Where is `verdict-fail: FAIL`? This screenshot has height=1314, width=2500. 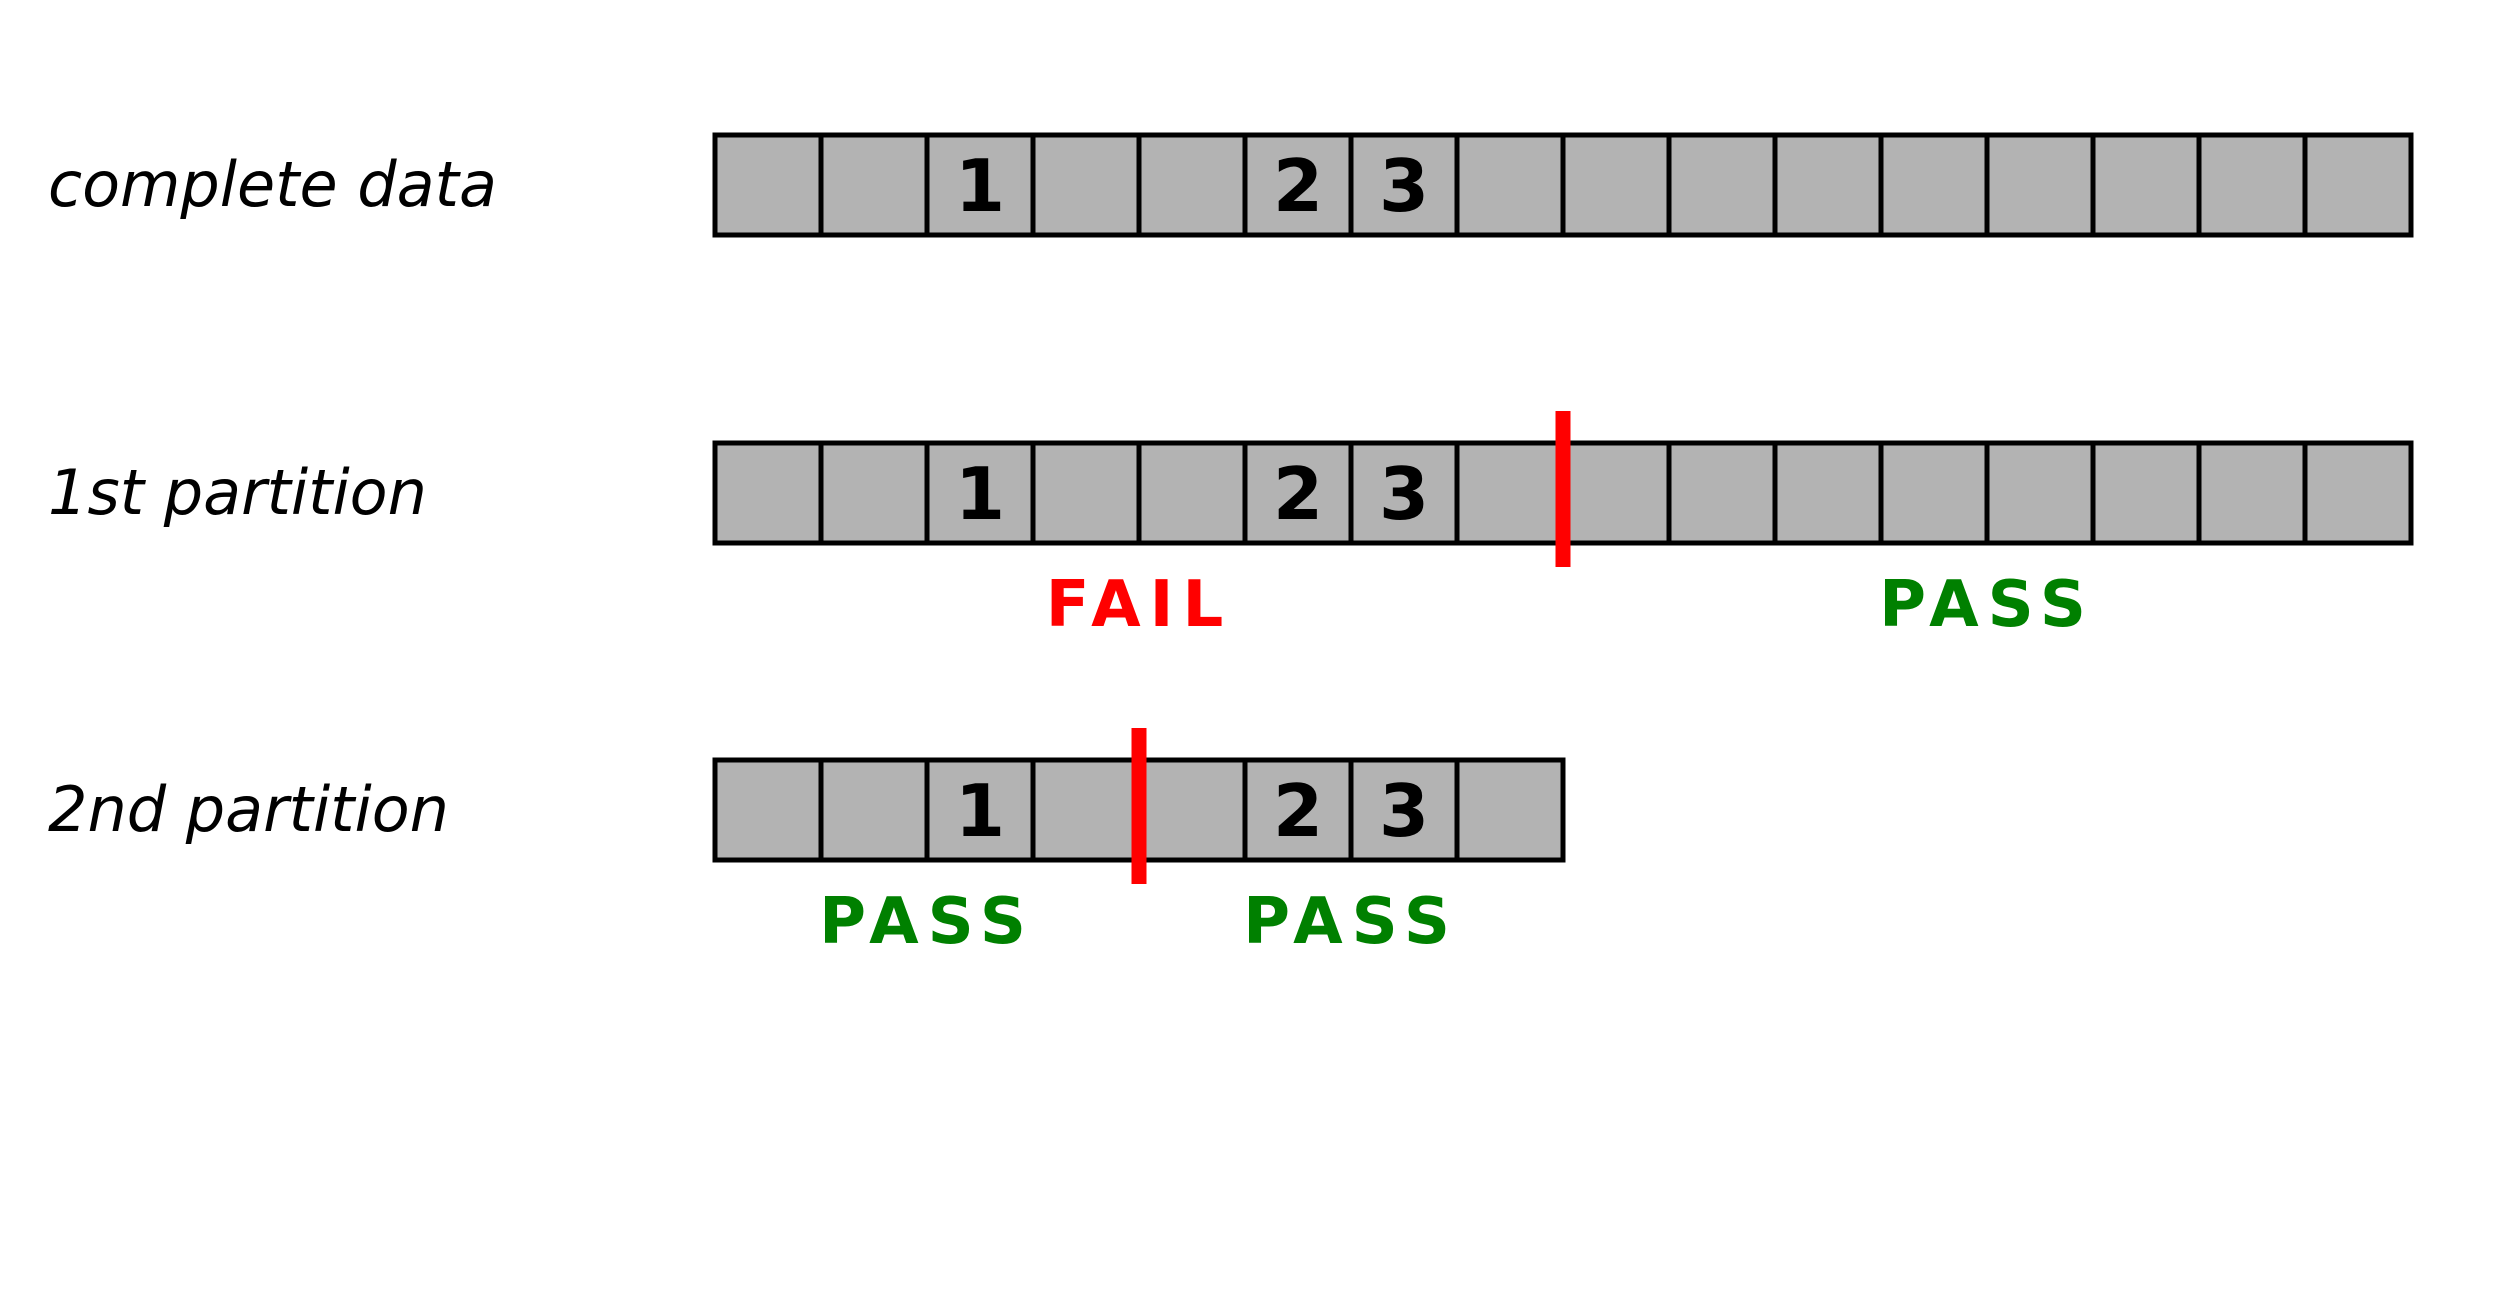 verdict-fail: FAIL is located at coordinates (1139, 605).